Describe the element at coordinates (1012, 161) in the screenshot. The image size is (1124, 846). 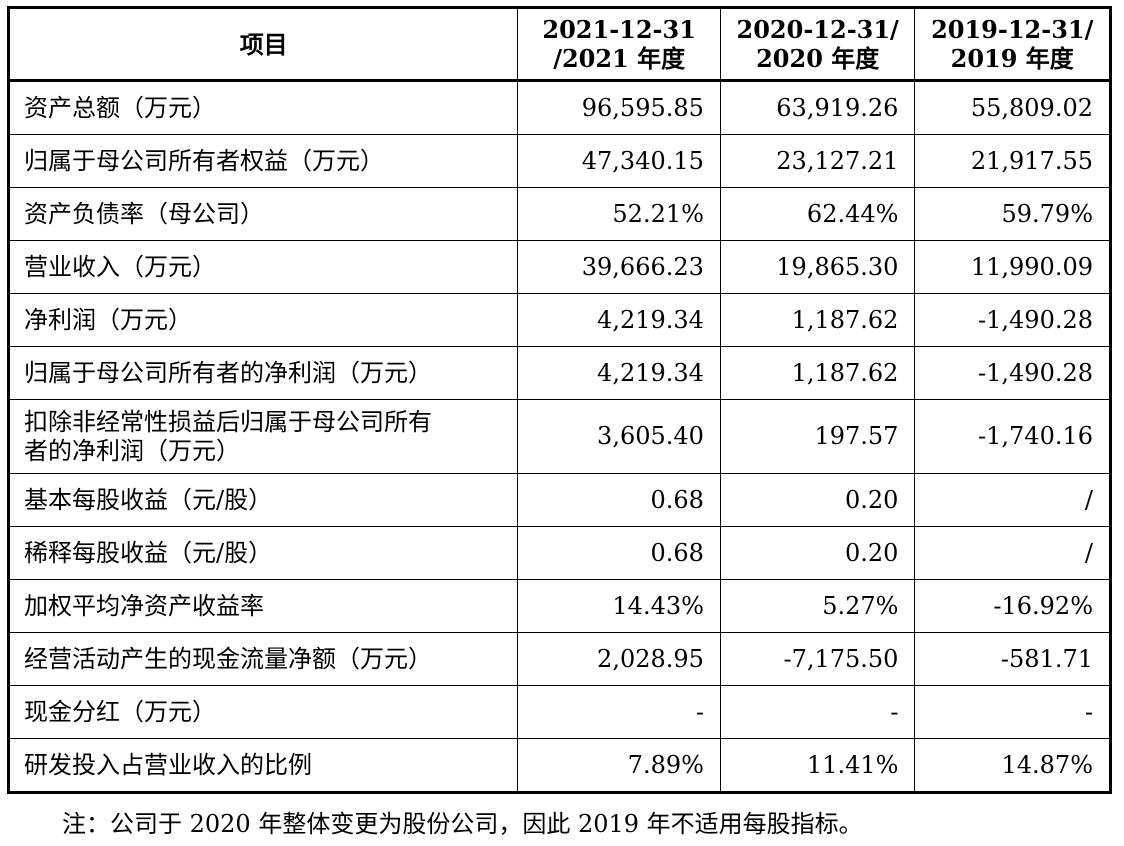
I see `value-2019: 21,917.55` at that location.